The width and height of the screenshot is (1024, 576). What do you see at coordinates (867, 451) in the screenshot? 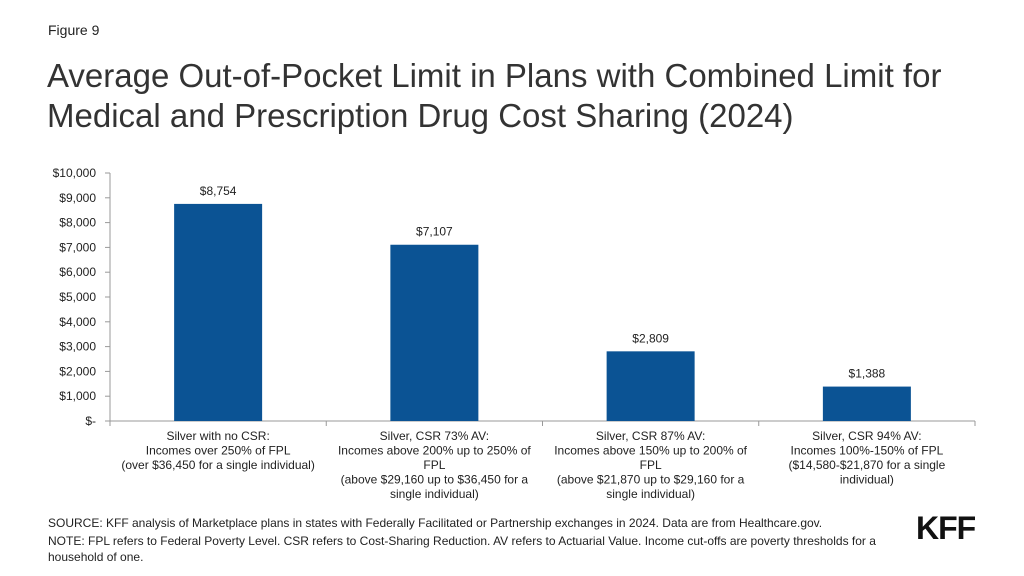
I see `category-label-line: Incomes 100%-150% of FPL` at bounding box center [867, 451].